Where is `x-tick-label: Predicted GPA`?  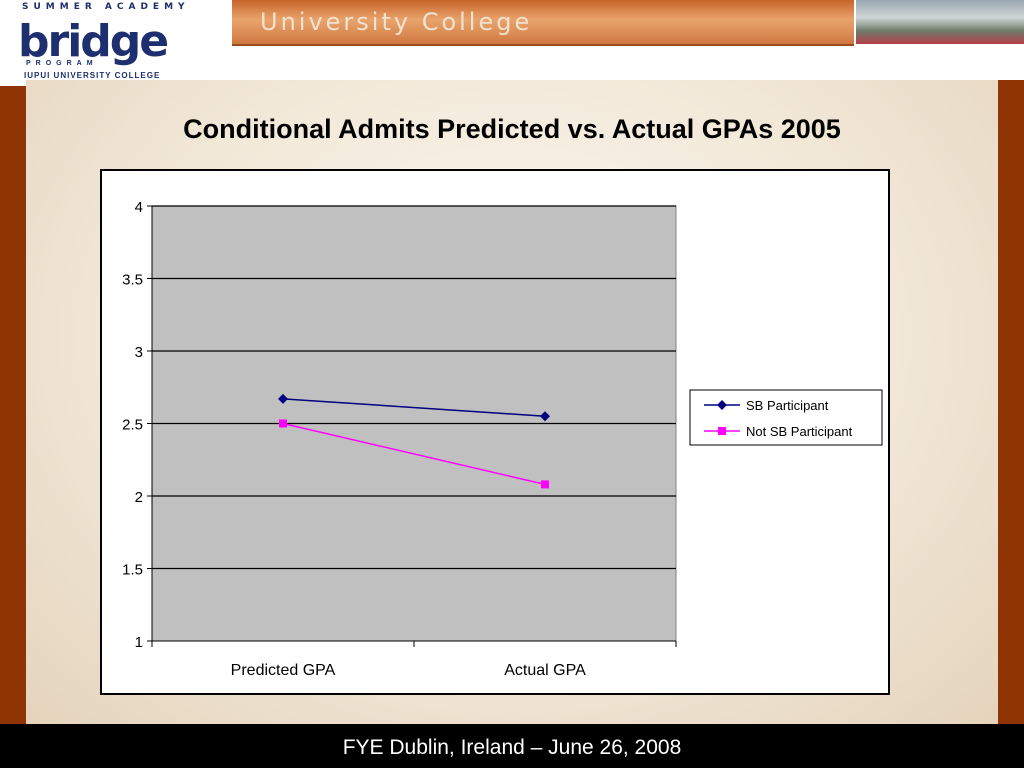
x-tick-label: Predicted GPA is located at coordinates (283, 670).